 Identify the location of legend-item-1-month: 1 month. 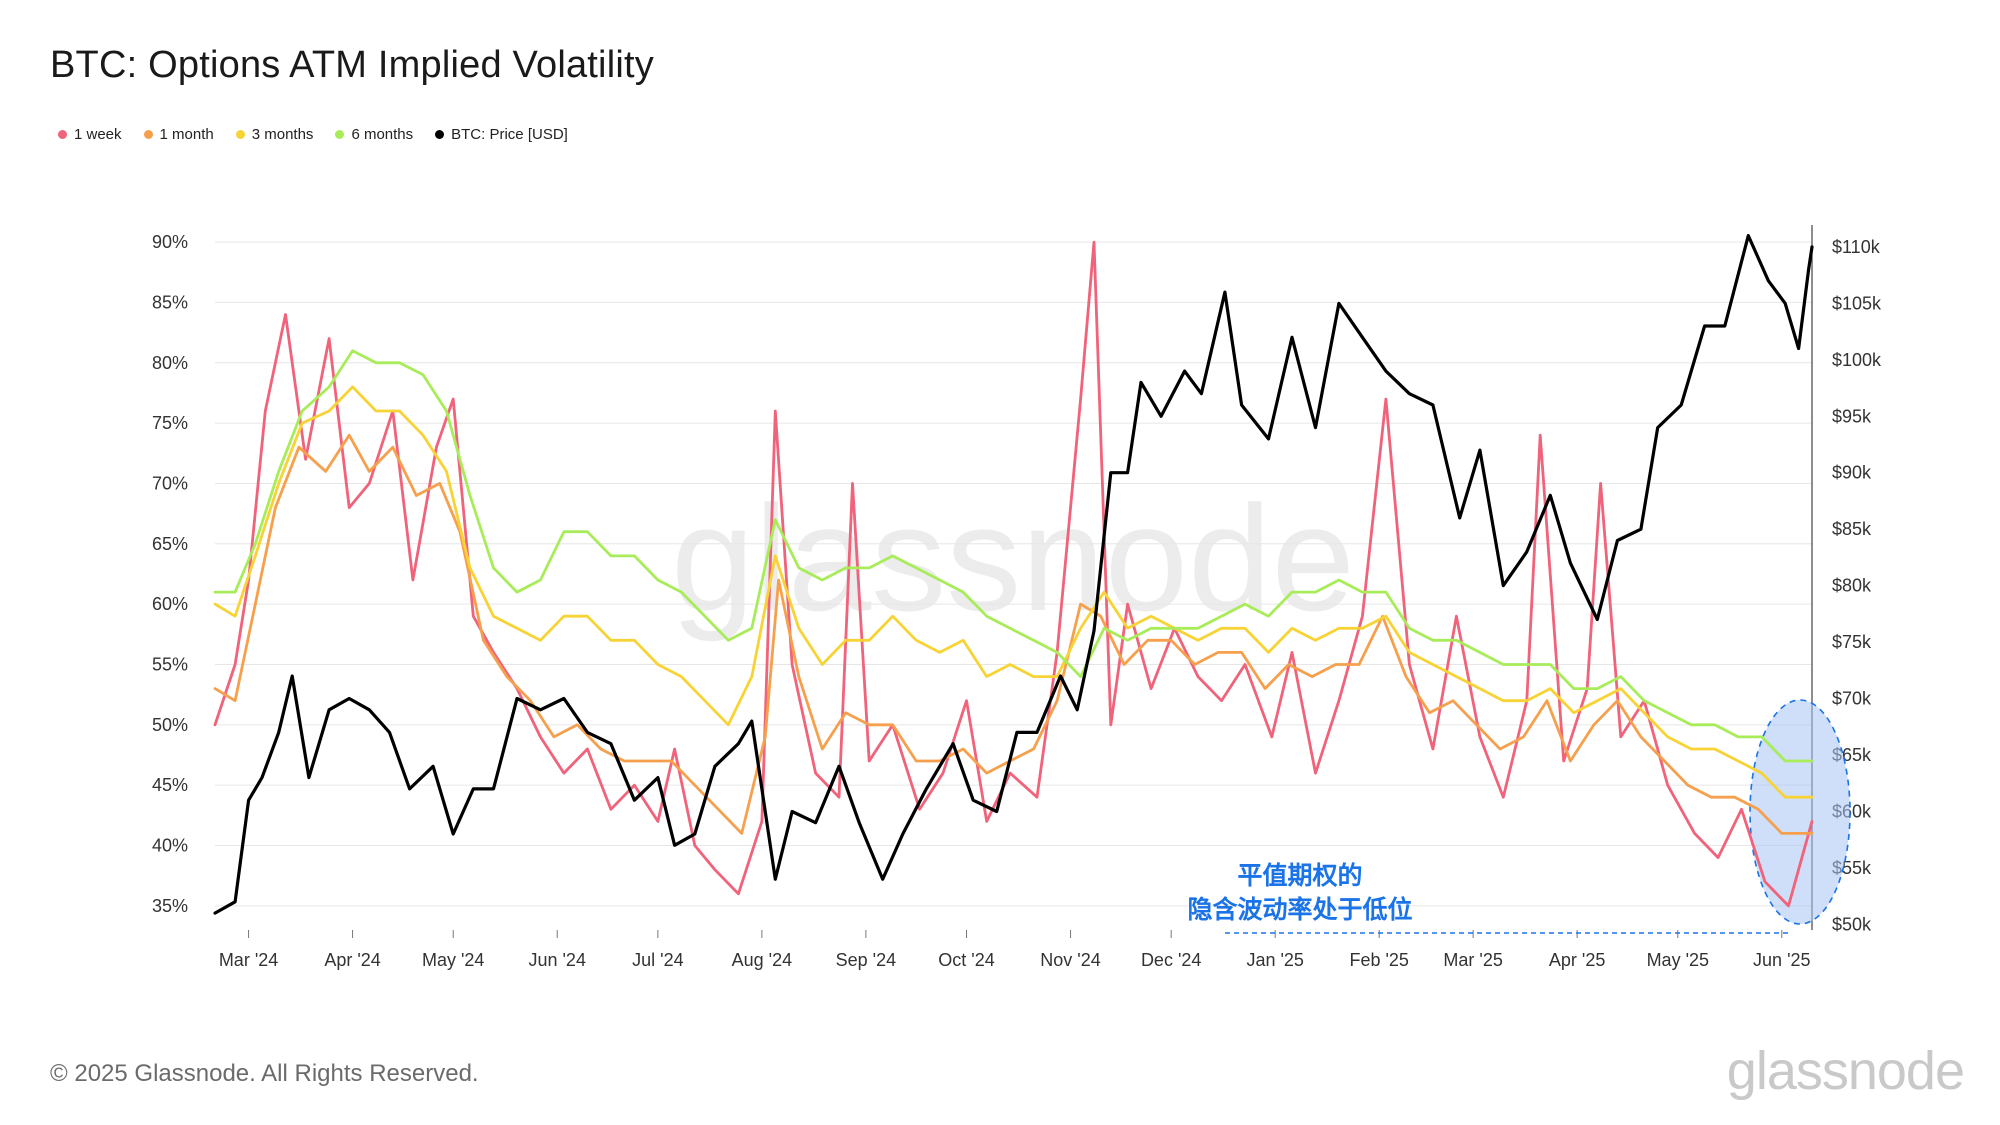
(178, 134).